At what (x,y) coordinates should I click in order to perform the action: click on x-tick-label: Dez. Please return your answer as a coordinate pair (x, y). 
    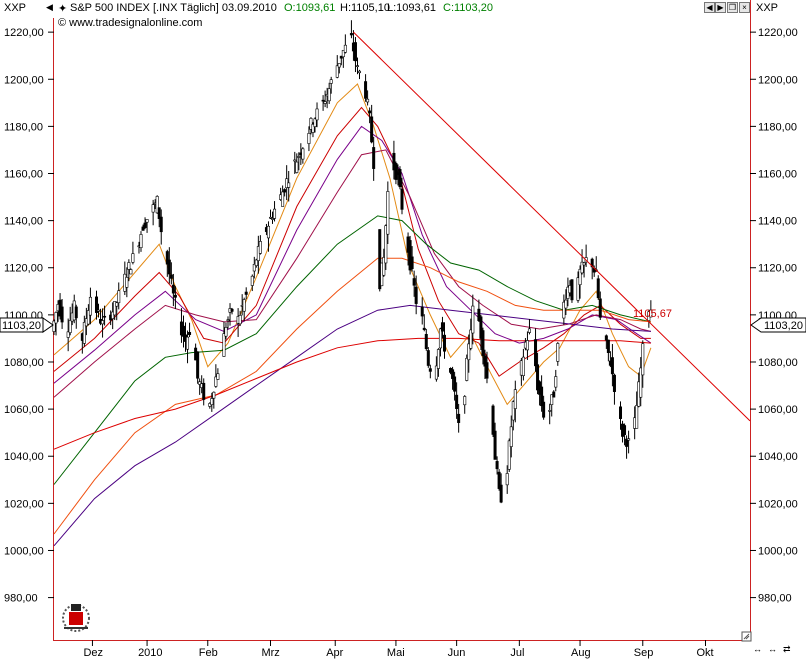
    Looking at the image, I should click on (93, 653).